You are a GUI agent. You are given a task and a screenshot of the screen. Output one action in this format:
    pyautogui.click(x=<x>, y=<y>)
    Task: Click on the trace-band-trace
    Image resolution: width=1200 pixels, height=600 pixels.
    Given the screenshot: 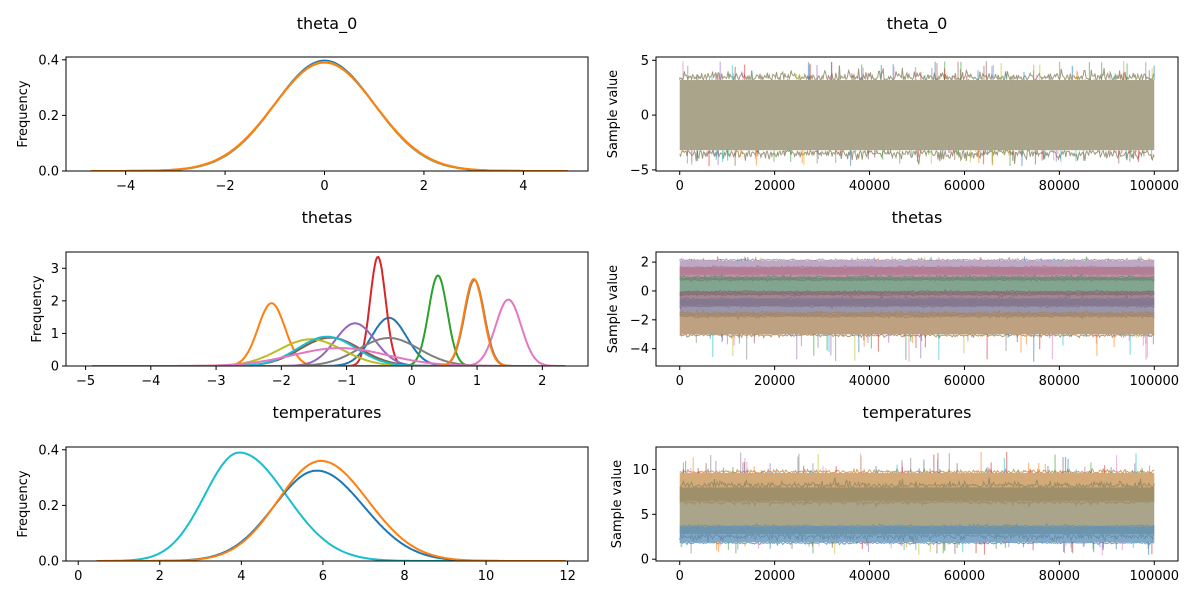 What is the action you would take?
    pyautogui.click(x=917, y=115)
    